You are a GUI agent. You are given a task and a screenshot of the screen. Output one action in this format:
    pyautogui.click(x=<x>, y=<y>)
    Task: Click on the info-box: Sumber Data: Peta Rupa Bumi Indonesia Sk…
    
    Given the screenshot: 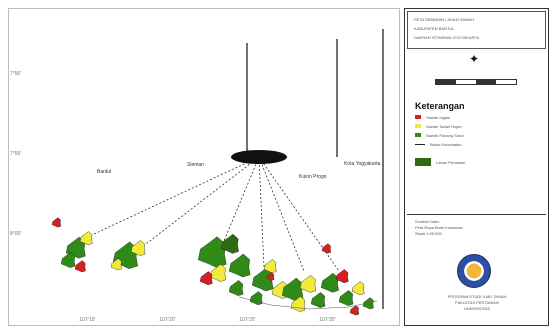 What is the action you would take?
    pyautogui.click(x=475, y=228)
    